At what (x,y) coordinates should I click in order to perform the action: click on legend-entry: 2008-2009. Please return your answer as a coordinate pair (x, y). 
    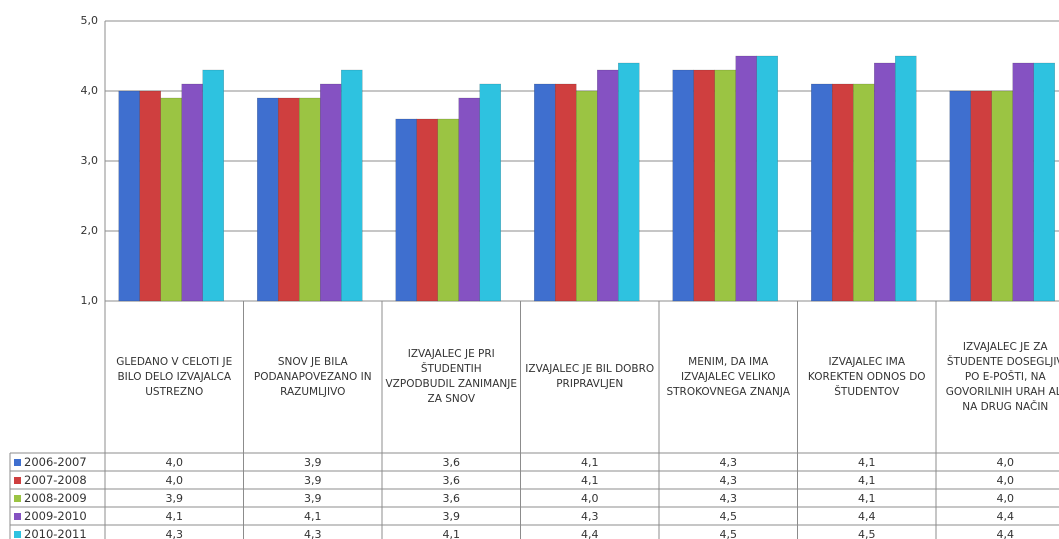
    Looking at the image, I should click on (57, 498).